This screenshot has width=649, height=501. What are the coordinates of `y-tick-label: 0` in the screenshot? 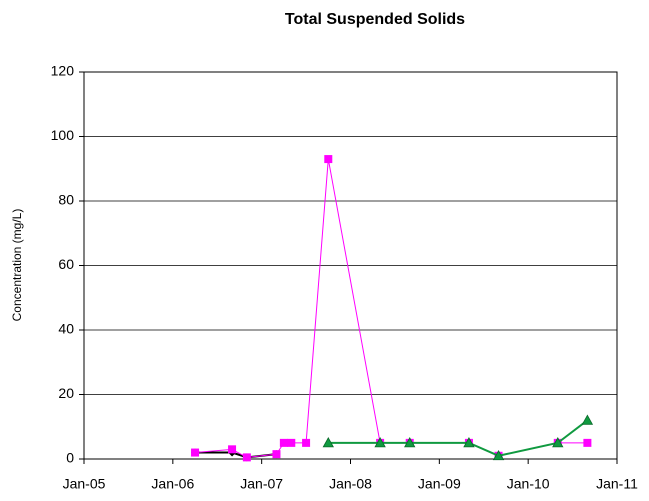 It's located at (70, 458).